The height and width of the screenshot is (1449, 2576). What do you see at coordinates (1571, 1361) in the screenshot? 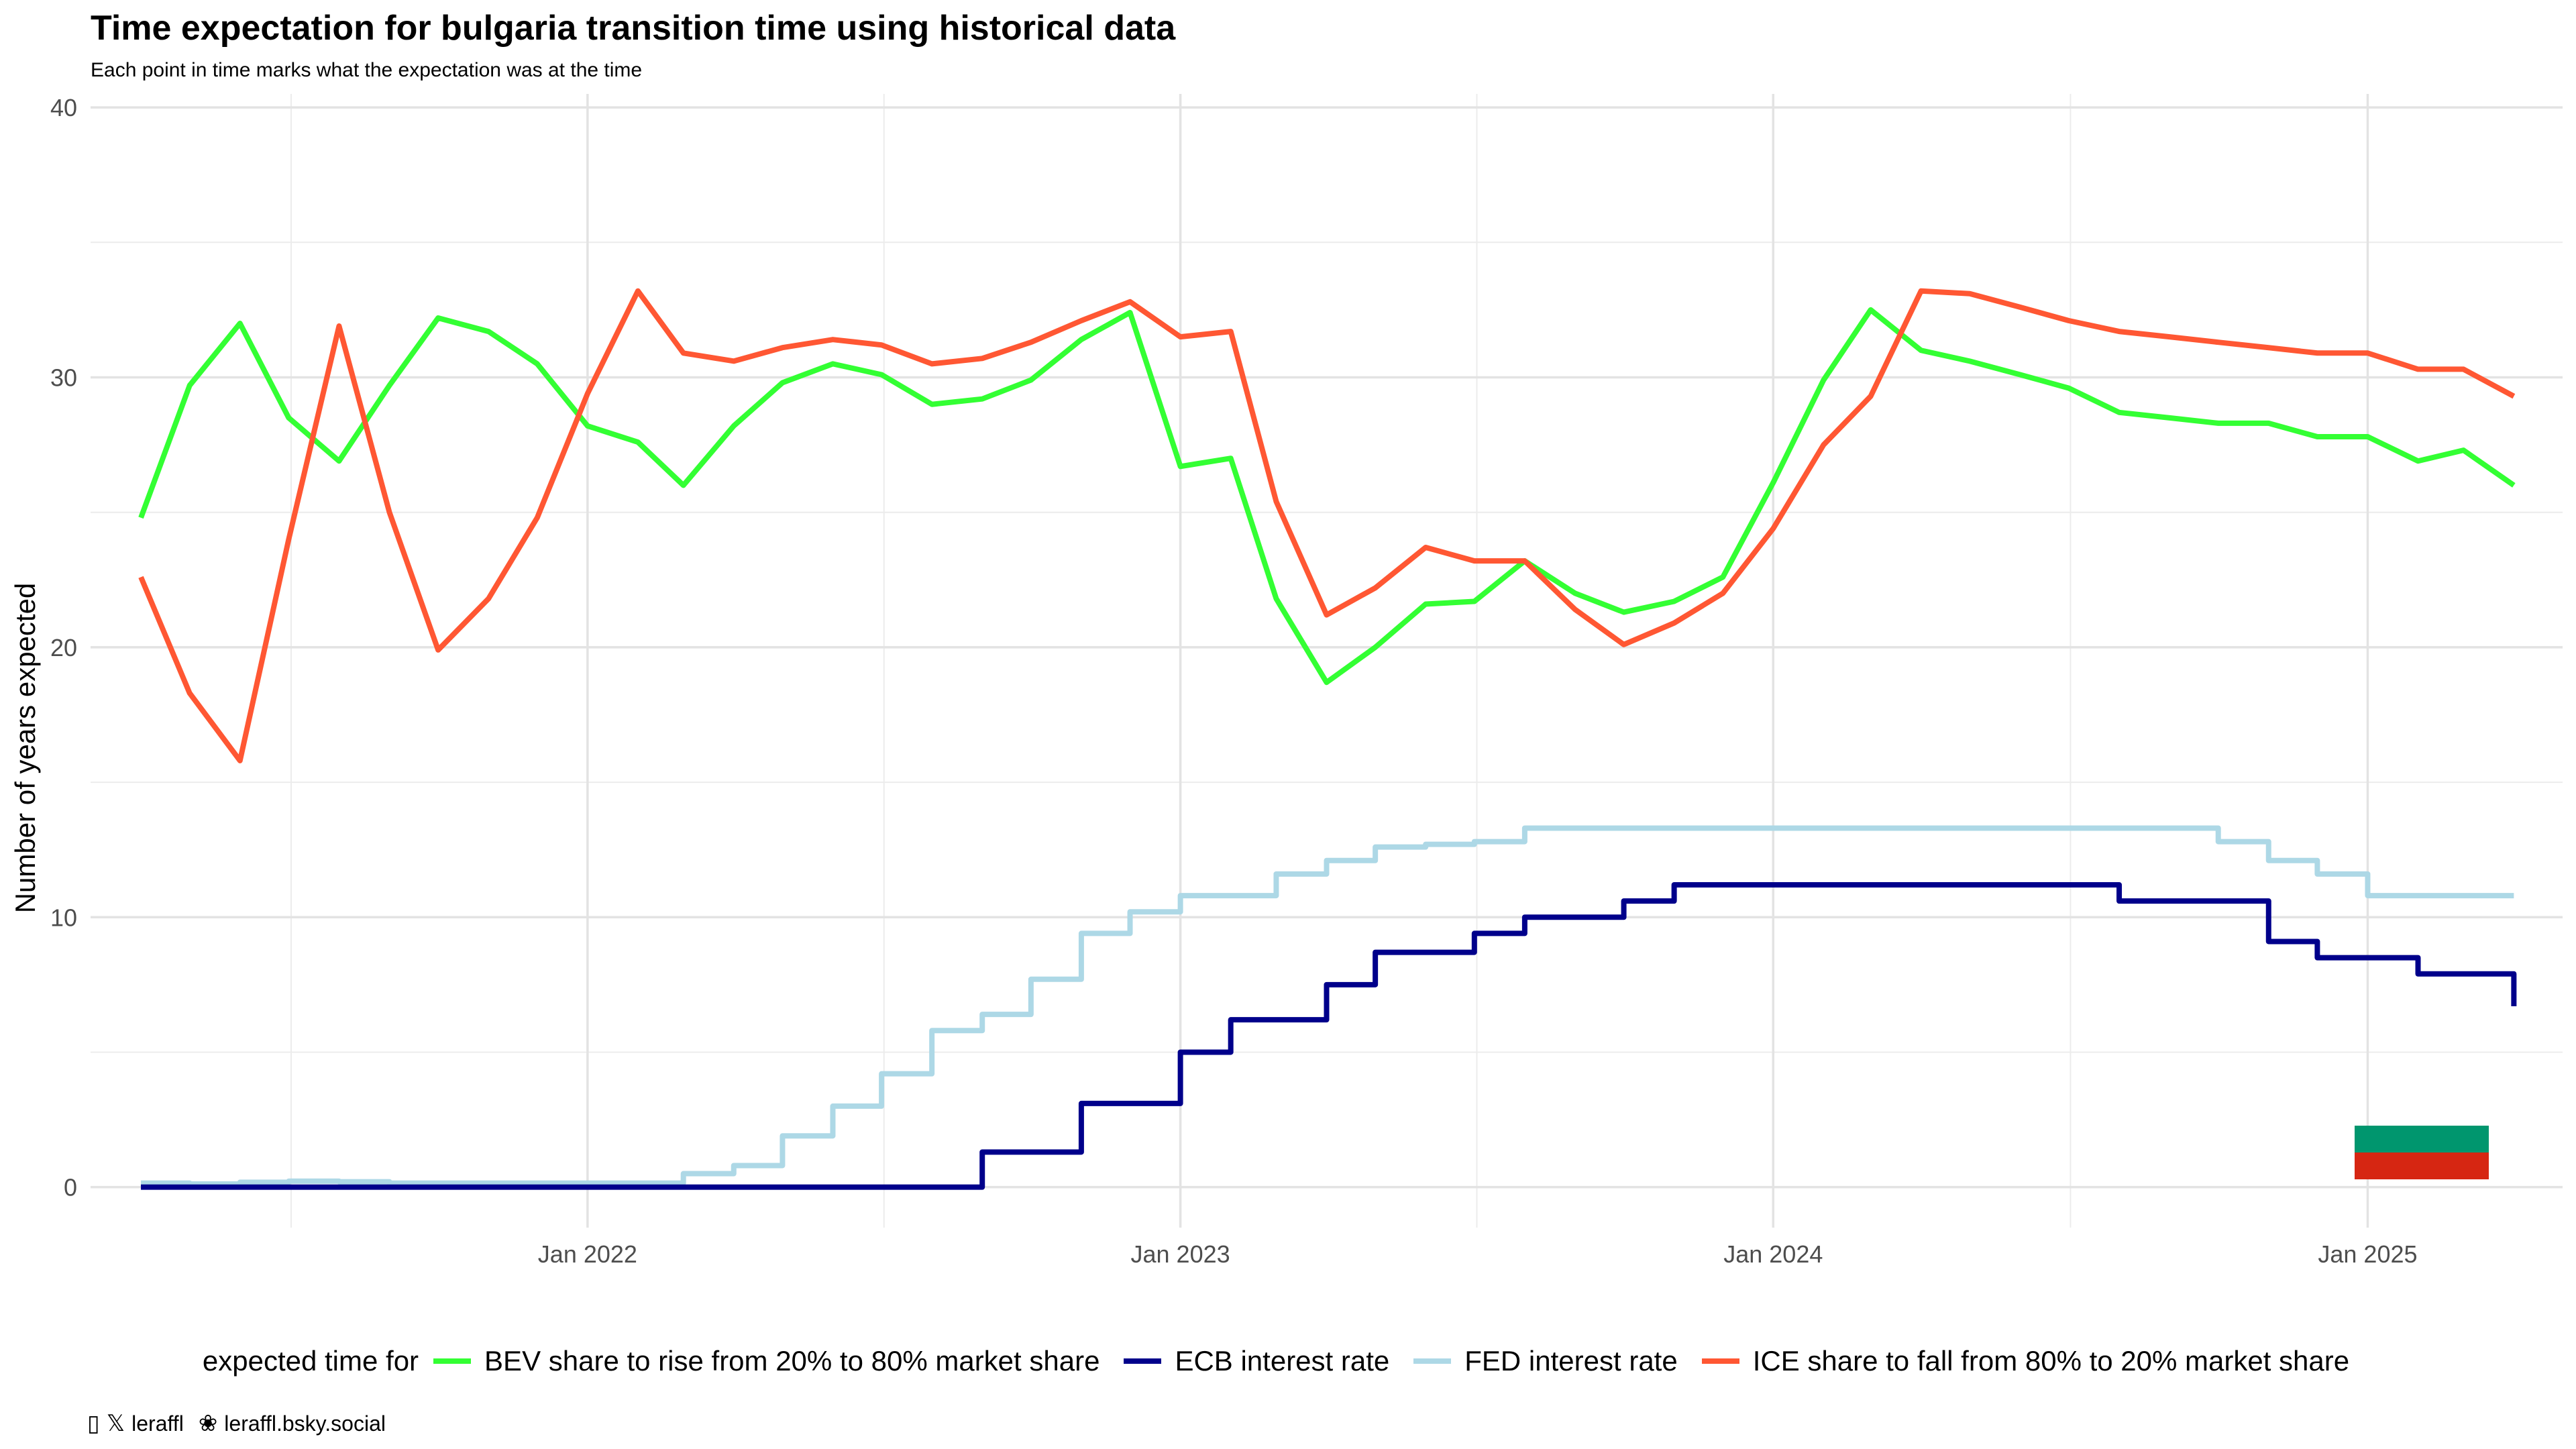
I see `legend-label: FED interest rate` at bounding box center [1571, 1361].